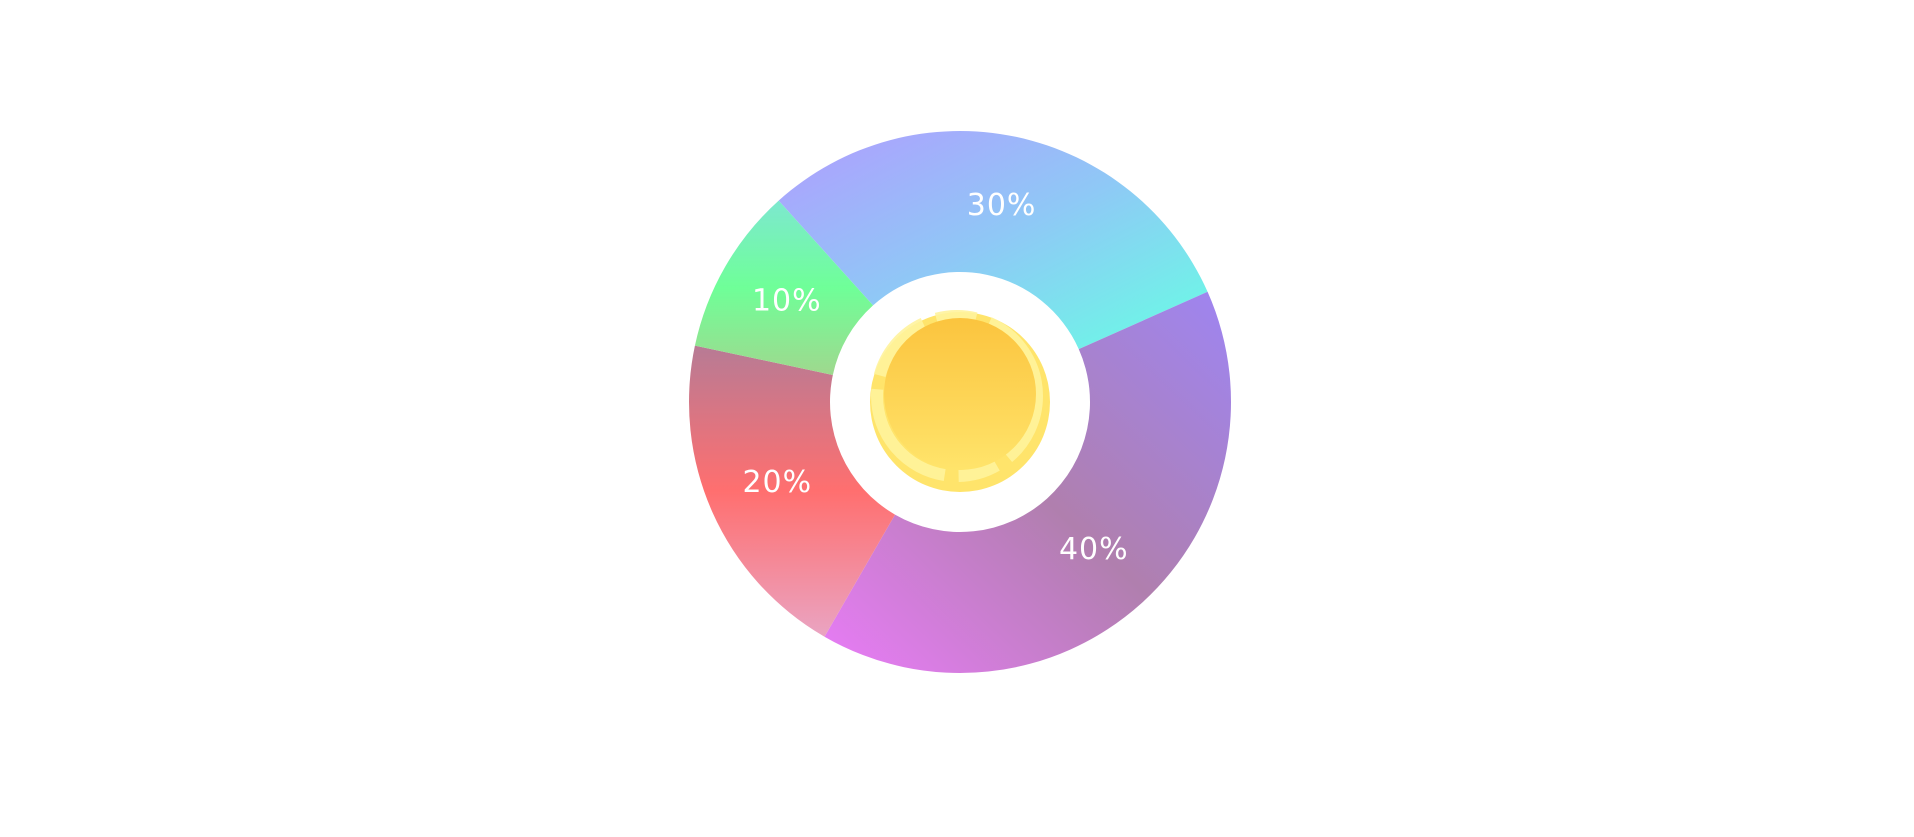 This screenshot has height=837, width=1914. What do you see at coordinates (777, 482) in the screenshot?
I see `slice-label-20: 20%` at bounding box center [777, 482].